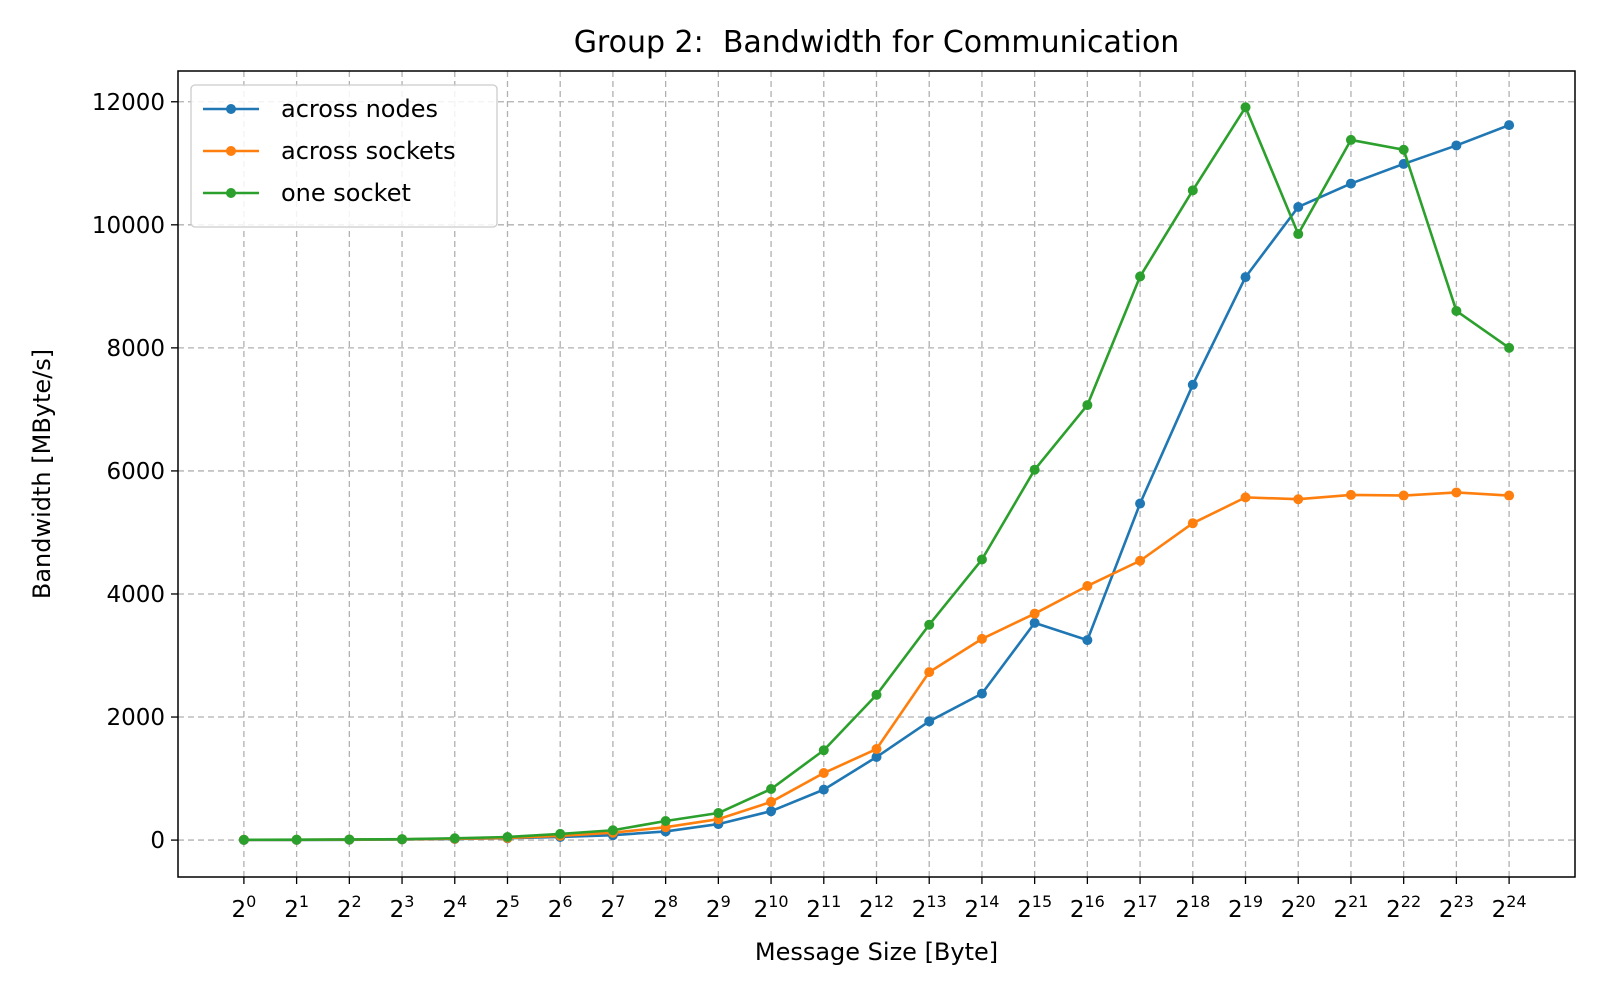 Image resolution: width=1600 pixels, height=1000 pixels. What do you see at coordinates (876, 907) in the screenshot?
I see `x-tick-label: 212` at bounding box center [876, 907].